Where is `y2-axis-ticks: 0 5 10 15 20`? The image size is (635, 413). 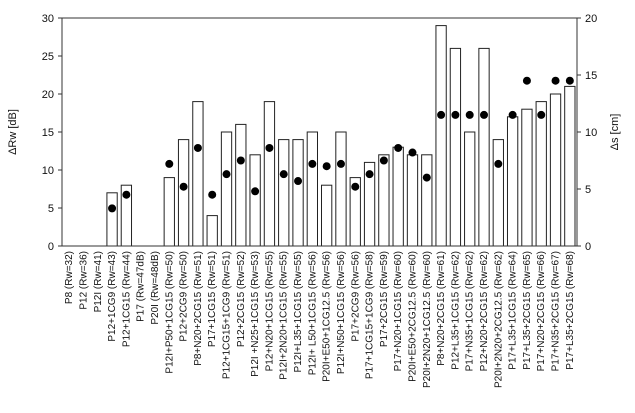
y2-axis-ticks: 0 5 10 15 20 is located at coordinates (587, 133).